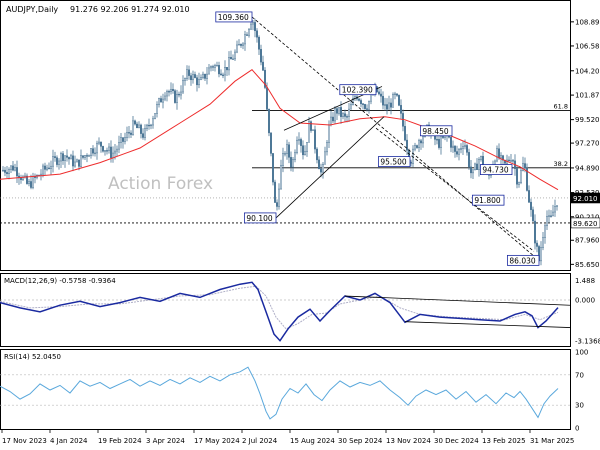 The image size is (600, 450). I want to click on price-annotation: 86.030, so click(522, 260).